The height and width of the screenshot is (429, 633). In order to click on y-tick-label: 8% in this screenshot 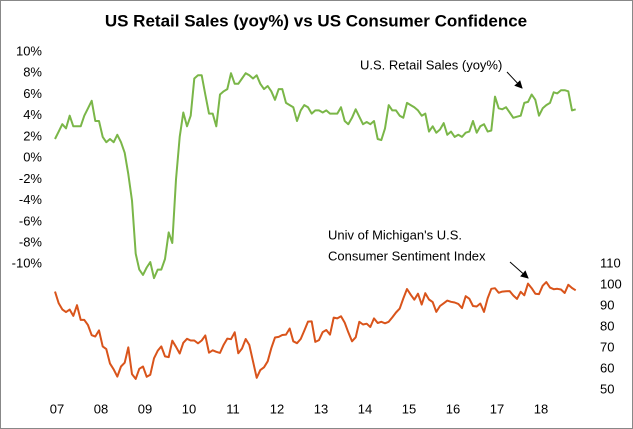, I will do `click(32, 72)`.